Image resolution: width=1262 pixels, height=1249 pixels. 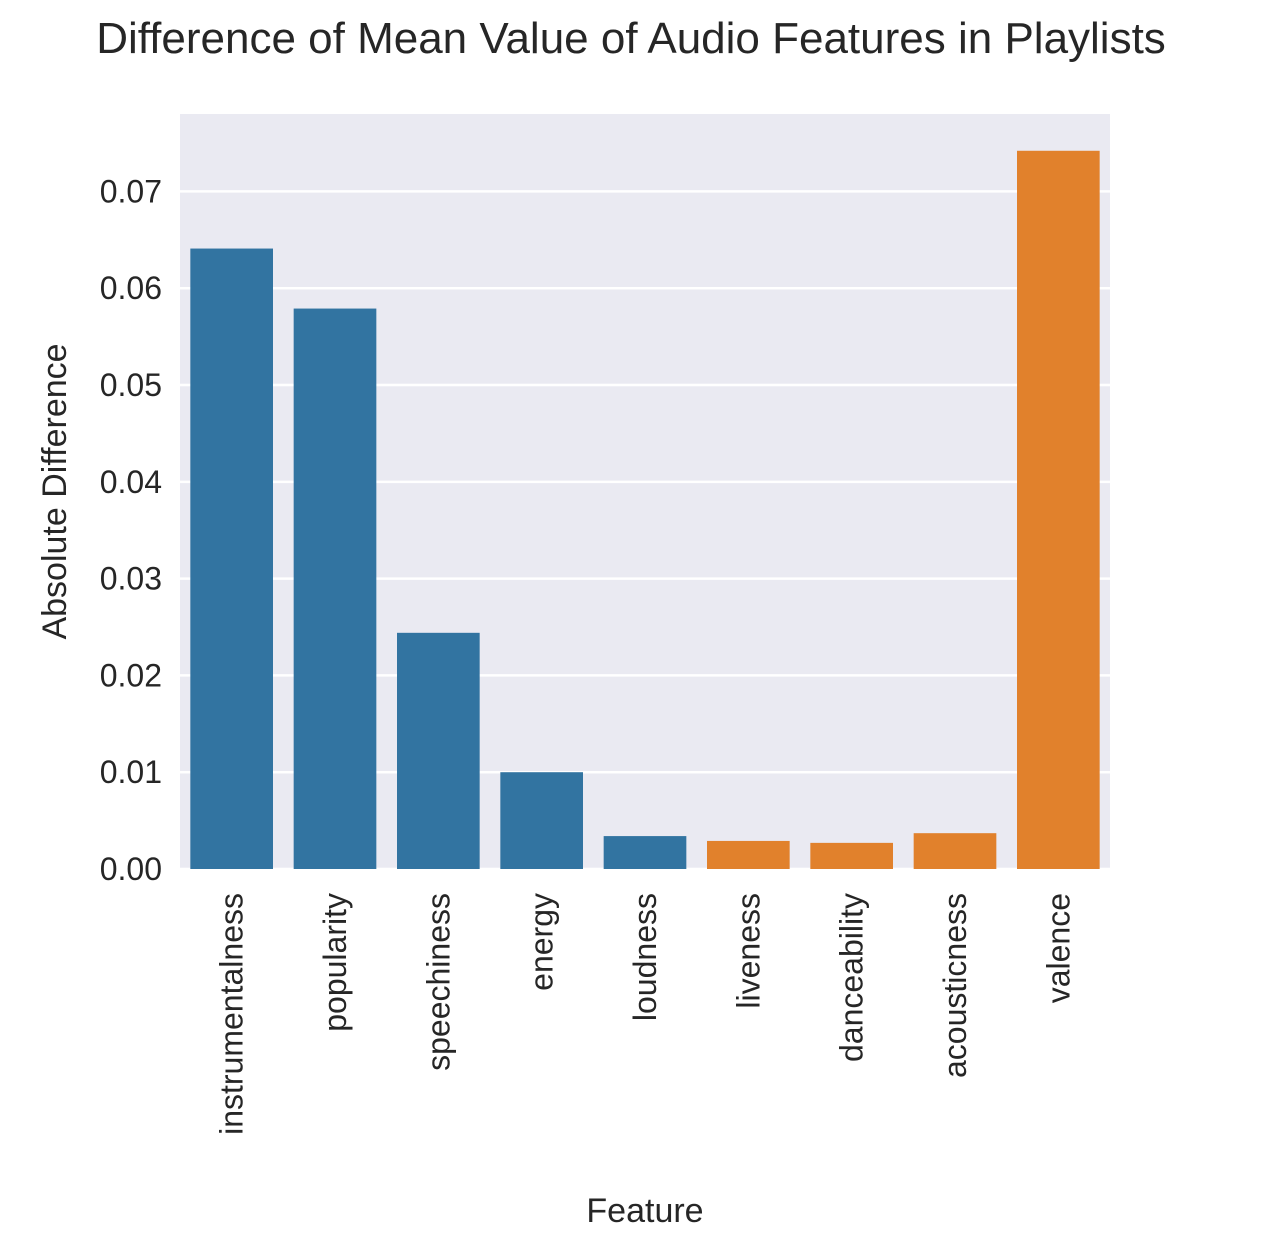 What do you see at coordinates (232, 1014) in the screenshot?
I see `x-tick-label: instrumentalness` at bounding box center [232, 1014].